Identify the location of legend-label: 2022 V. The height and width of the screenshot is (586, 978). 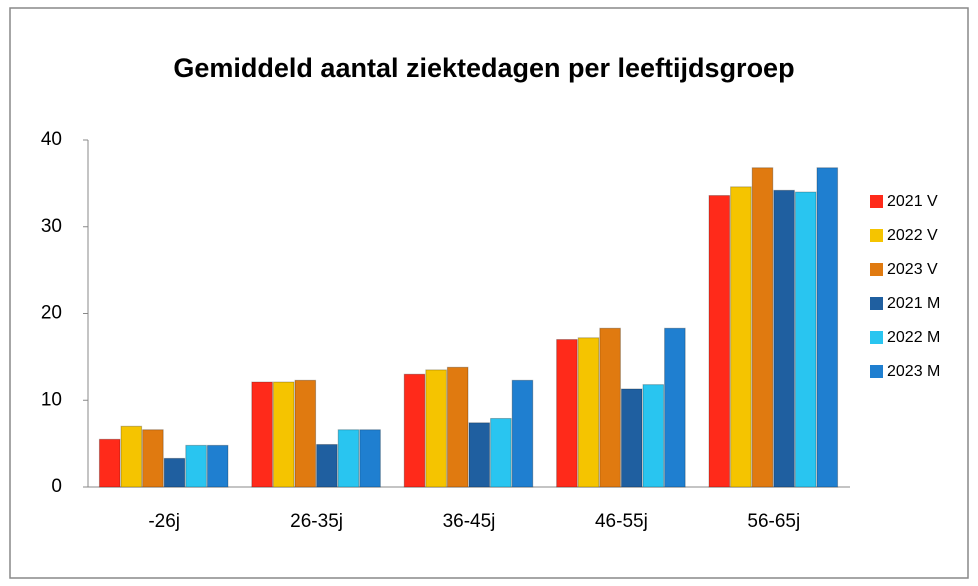
(912, 235).